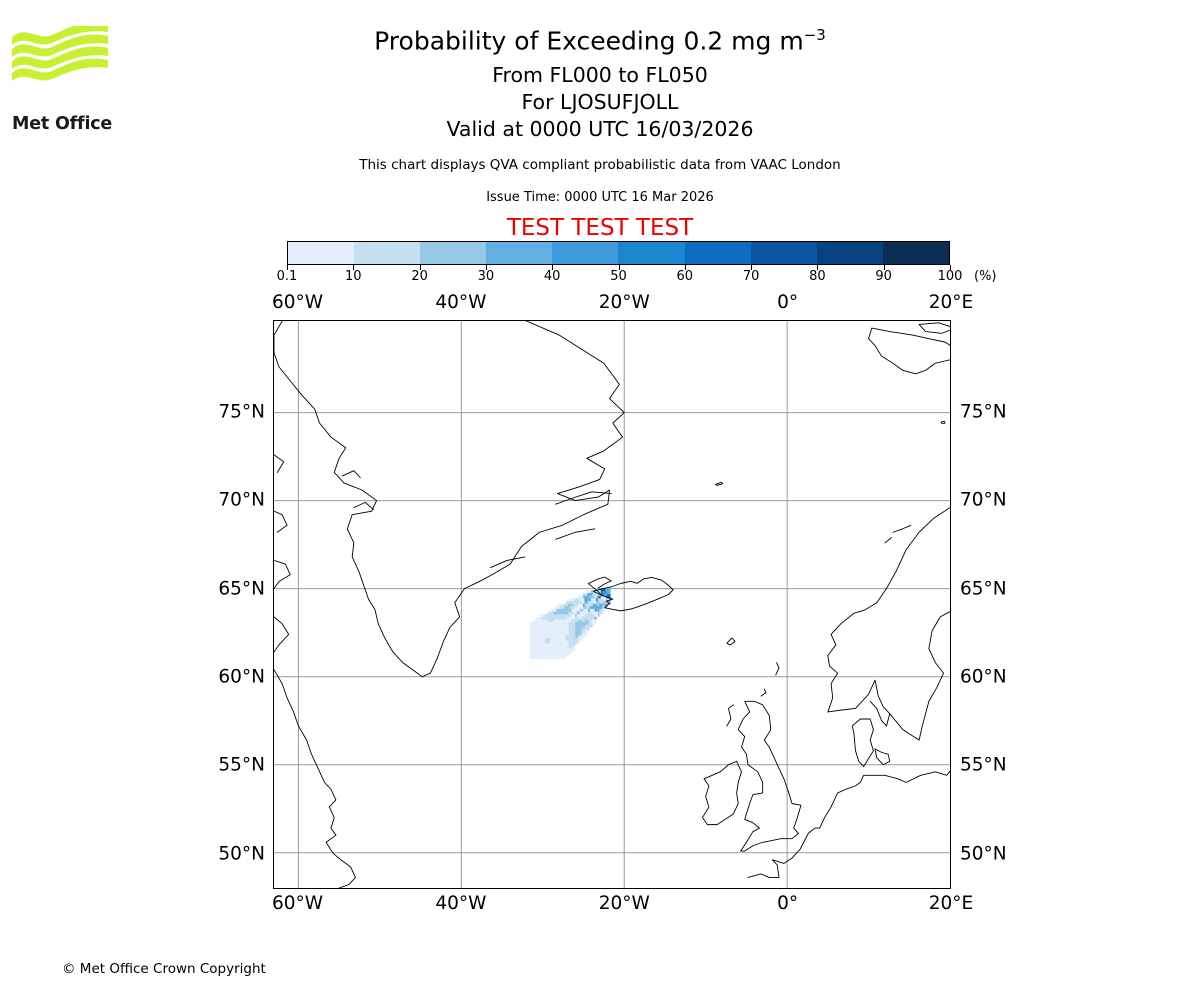 The image size is (1200, 1000). Describe the element at coordinates (788, 903) in the screenshot. I see `longitude-label-bottom: 0°` at that location.